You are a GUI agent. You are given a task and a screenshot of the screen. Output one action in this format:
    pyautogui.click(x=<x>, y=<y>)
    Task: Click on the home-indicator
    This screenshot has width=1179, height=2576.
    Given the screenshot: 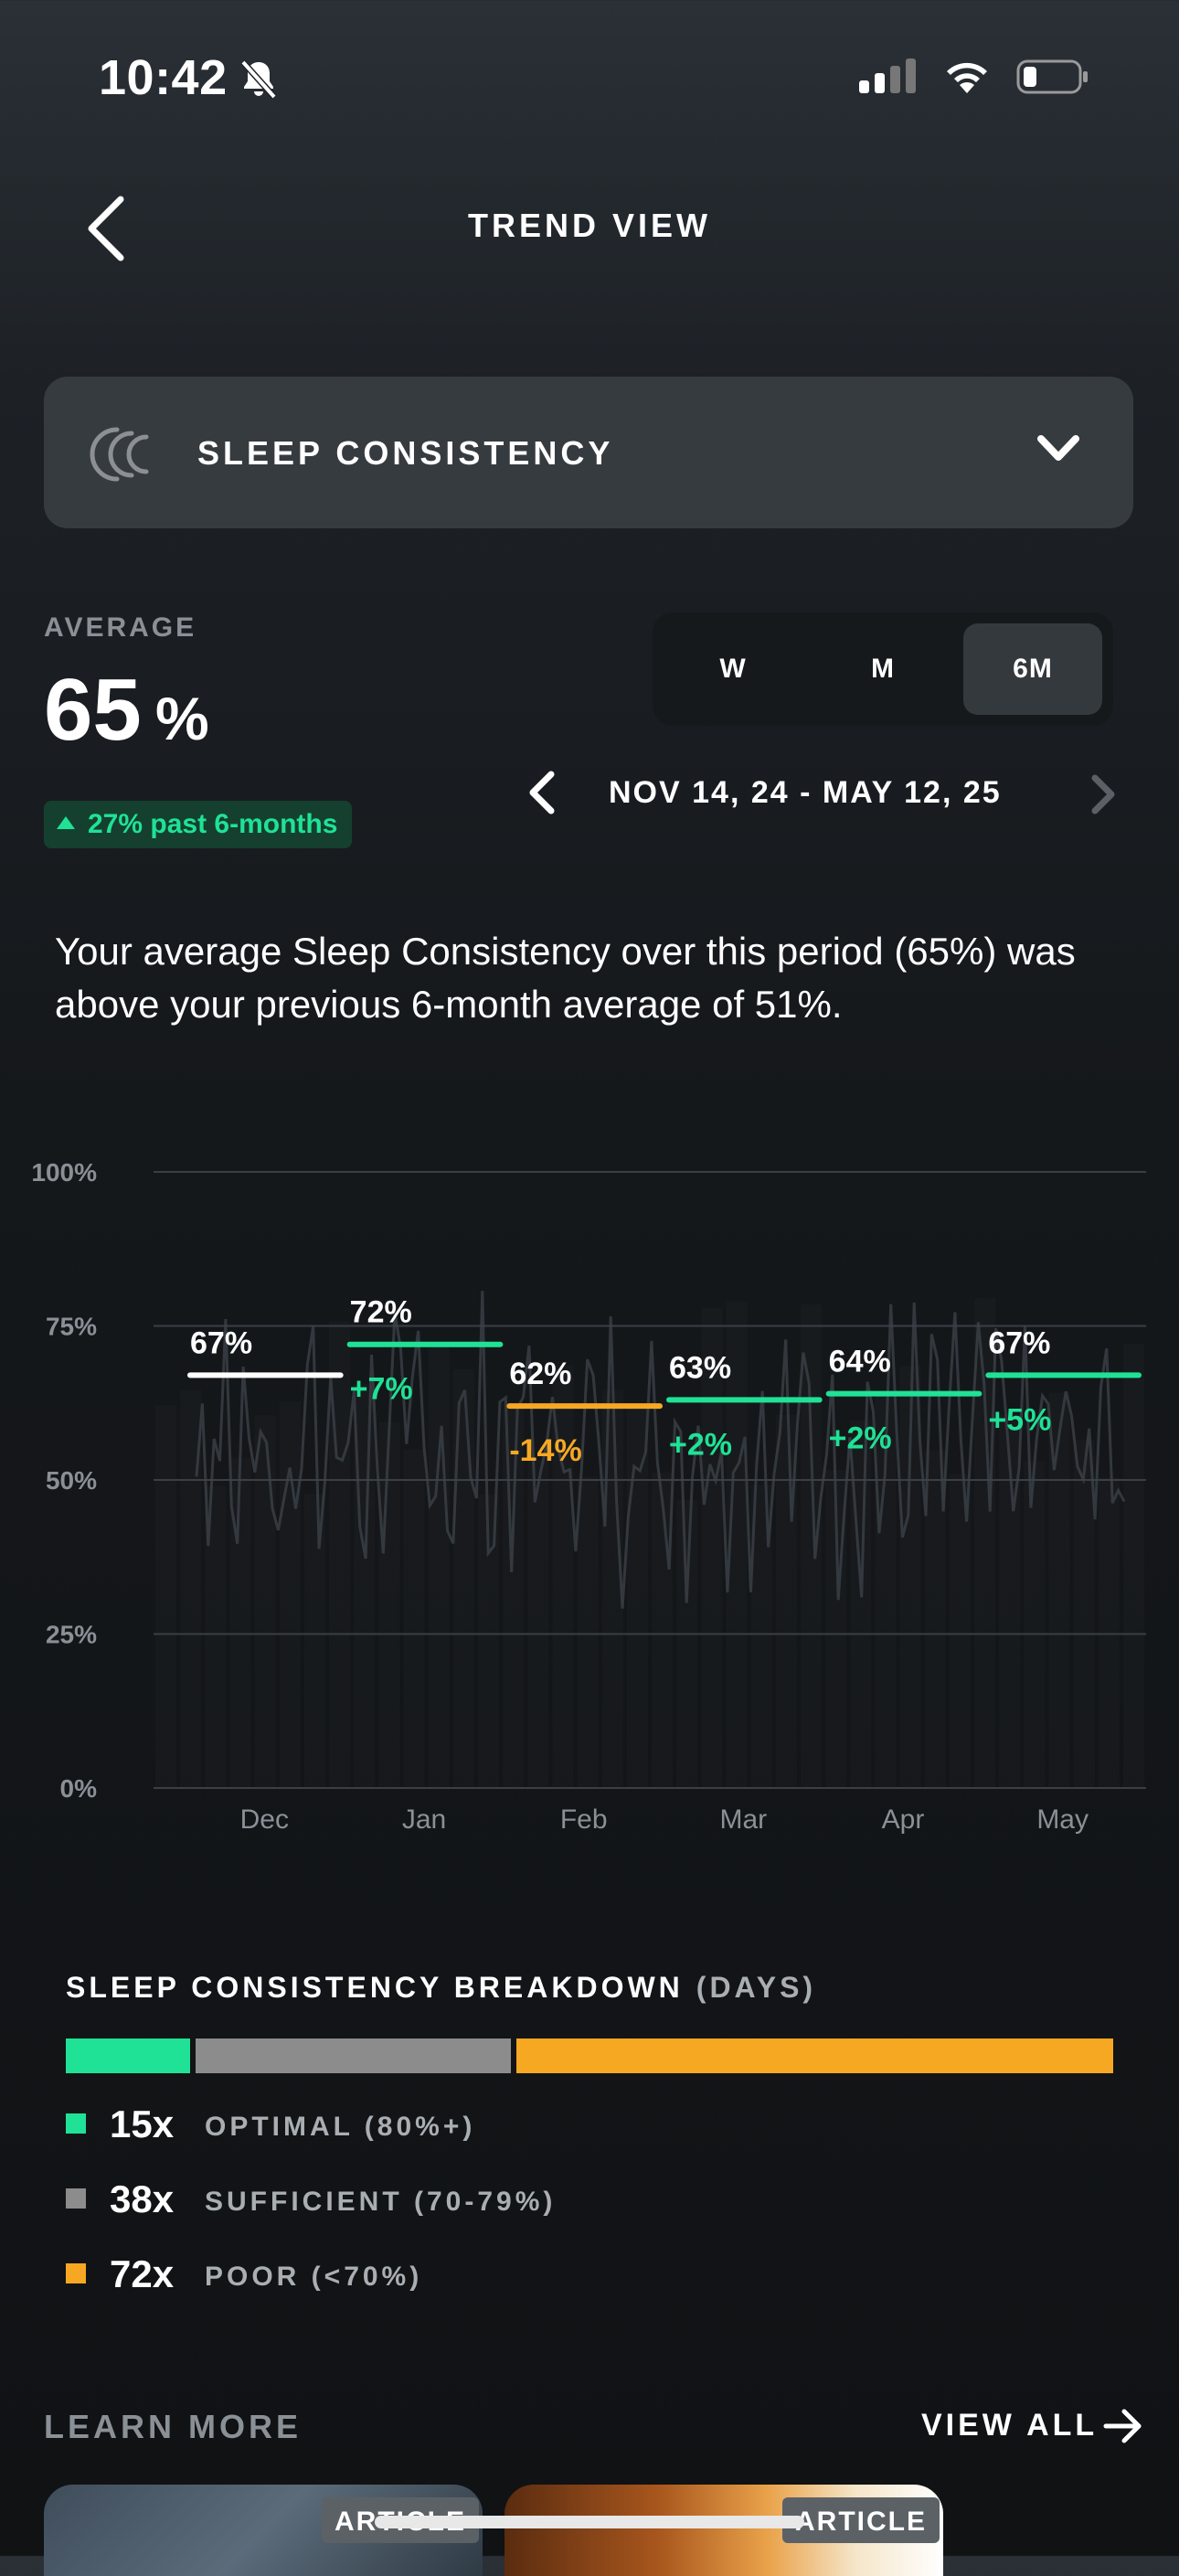 What is the action you would take?
    pyautogui.click(x=589, y=2522)
    